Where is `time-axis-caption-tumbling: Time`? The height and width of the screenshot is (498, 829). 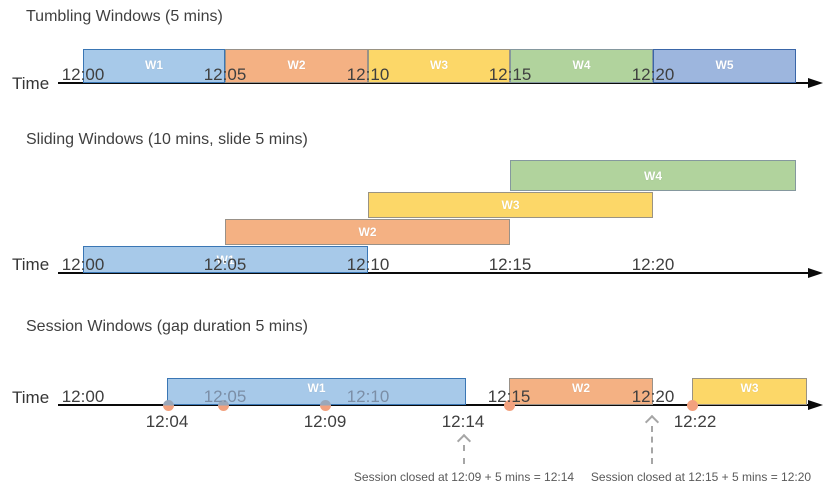 time-axis-caption-tumbling: Time is located at coordinates (31, 83).